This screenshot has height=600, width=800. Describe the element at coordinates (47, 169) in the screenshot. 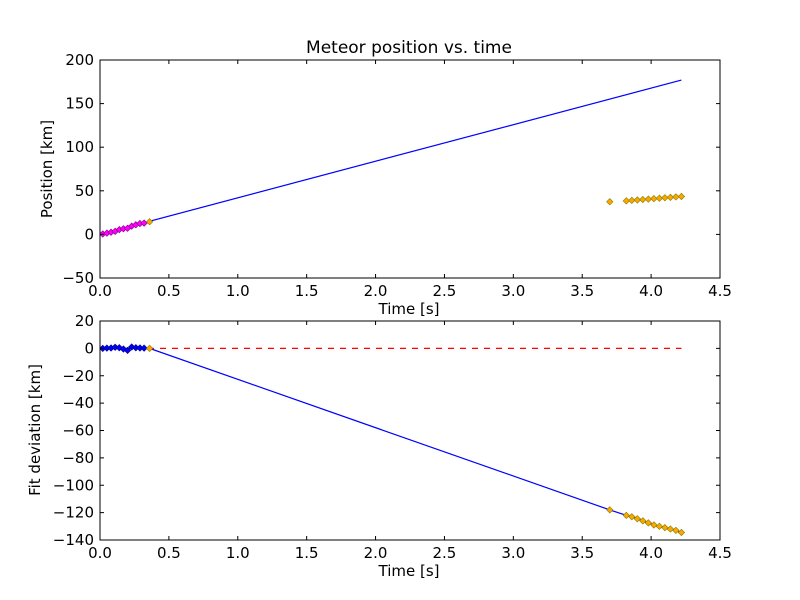

I see `y-axis-label: Position [km]` at that location.